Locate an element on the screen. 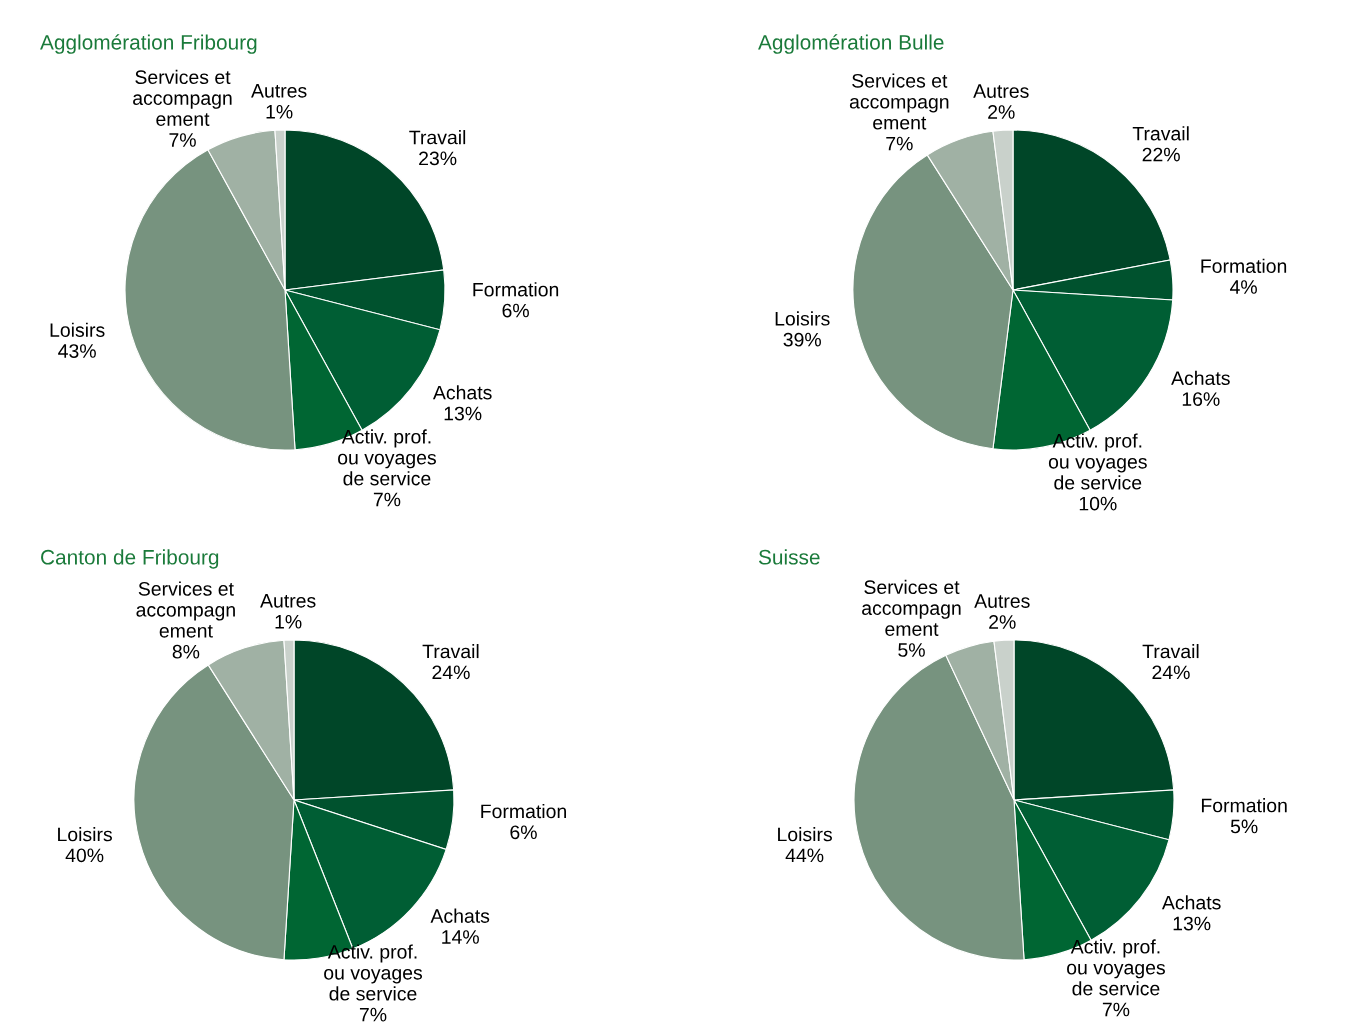 This screenshot has height=1036, width=1360. chart-title: Canton de Fribourg is located at coordinates (130, 559).